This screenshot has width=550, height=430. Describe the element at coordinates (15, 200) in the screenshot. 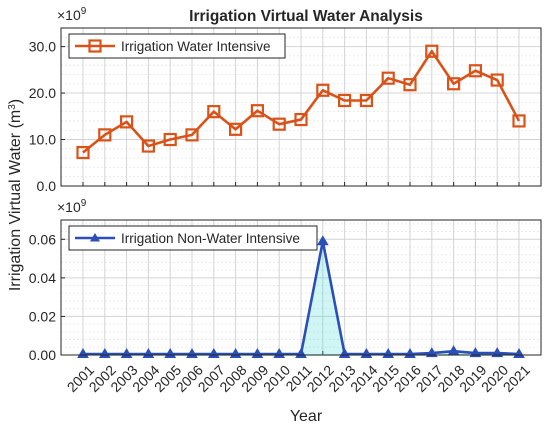

I see `y-axis-label-main: Irrigation Virtual Water (m` at that location.